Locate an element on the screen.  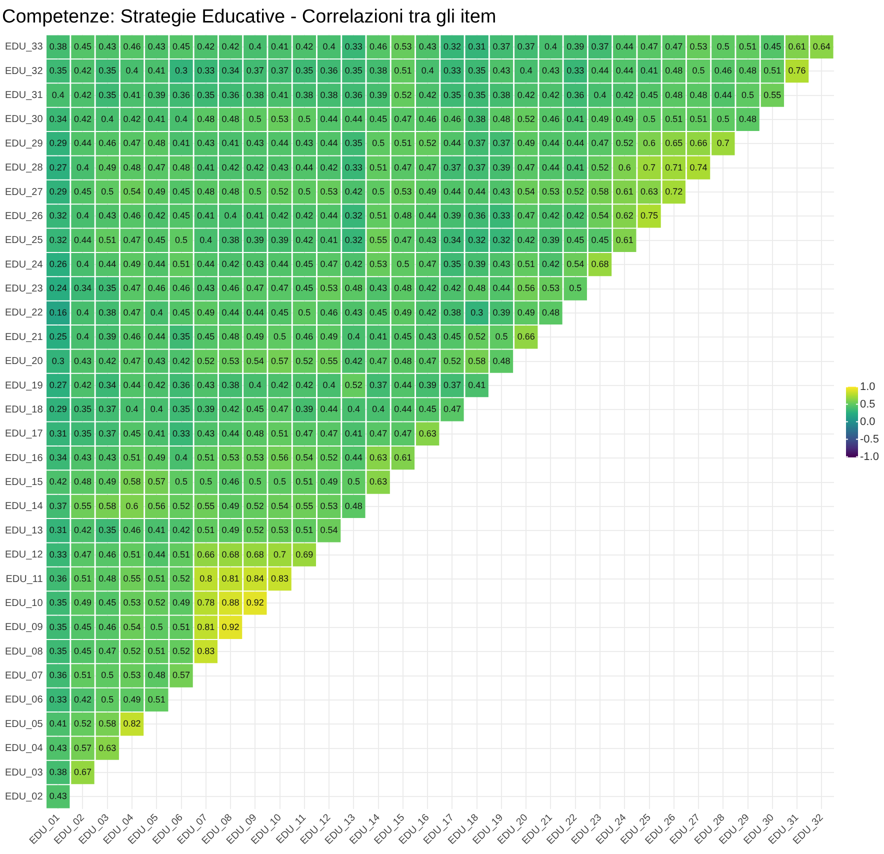
y-tick-label: EDU_12 is located at coordinates (24, 555).